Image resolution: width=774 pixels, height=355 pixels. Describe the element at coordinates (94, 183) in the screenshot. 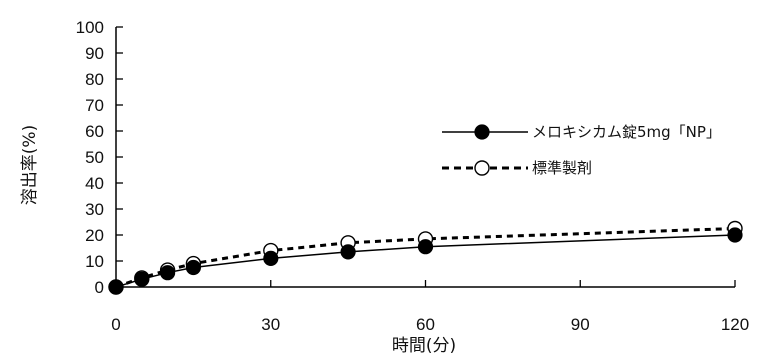

I see `y-tick-label: 40` at that location.